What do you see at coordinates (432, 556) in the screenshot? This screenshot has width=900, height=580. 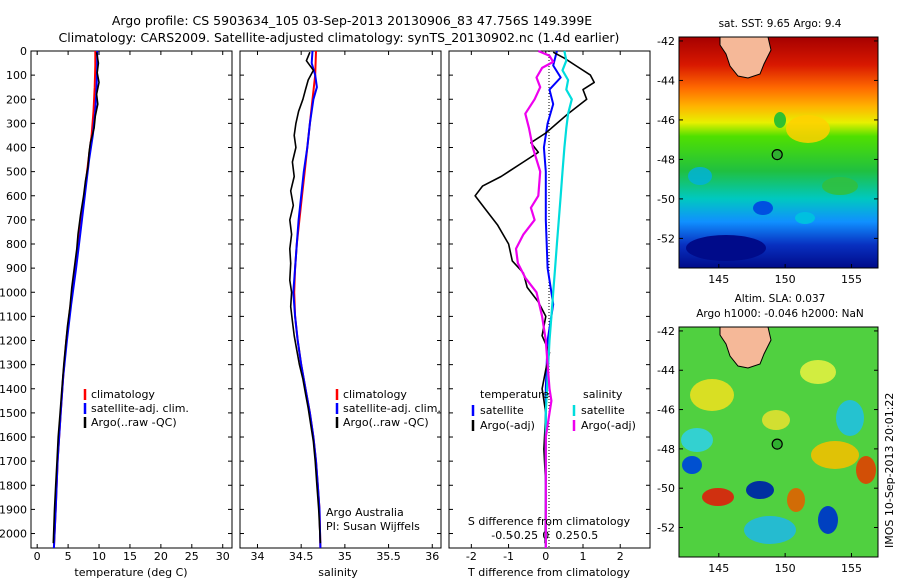 I see `x-tick-label: 36` at bounding box center [432, 556].